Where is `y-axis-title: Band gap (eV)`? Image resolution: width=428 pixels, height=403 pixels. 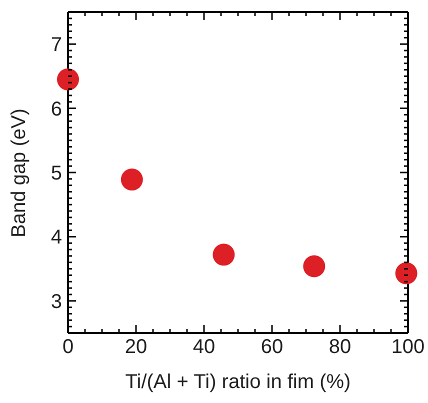 y-axis-title: Band gap (eV) is located at coordinates (19, 173).